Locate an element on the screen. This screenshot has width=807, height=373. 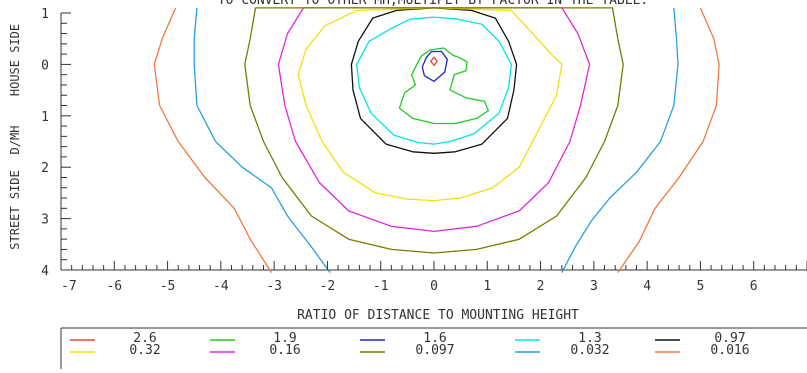
y-tick-label: 2 is located at coordinates (45, 168).